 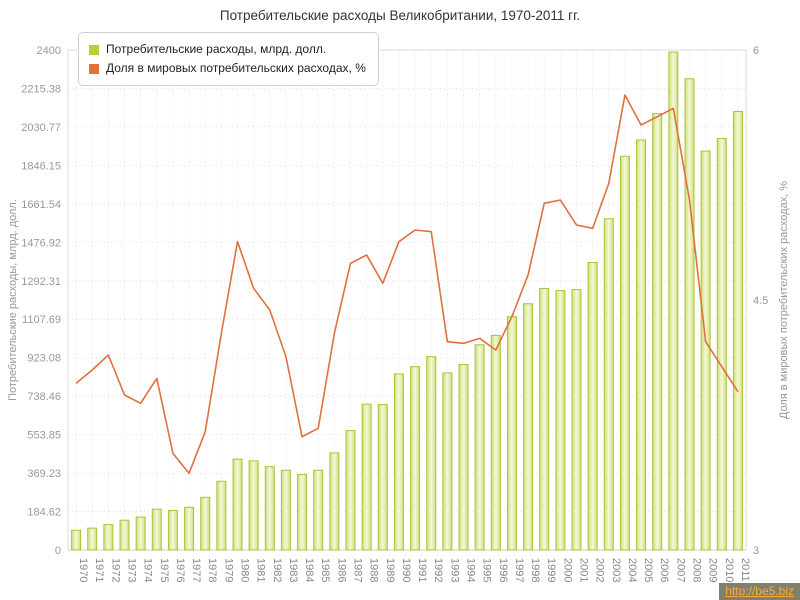 I want to click on x-axis-year-label: 1979, so click(x=228, y=570).